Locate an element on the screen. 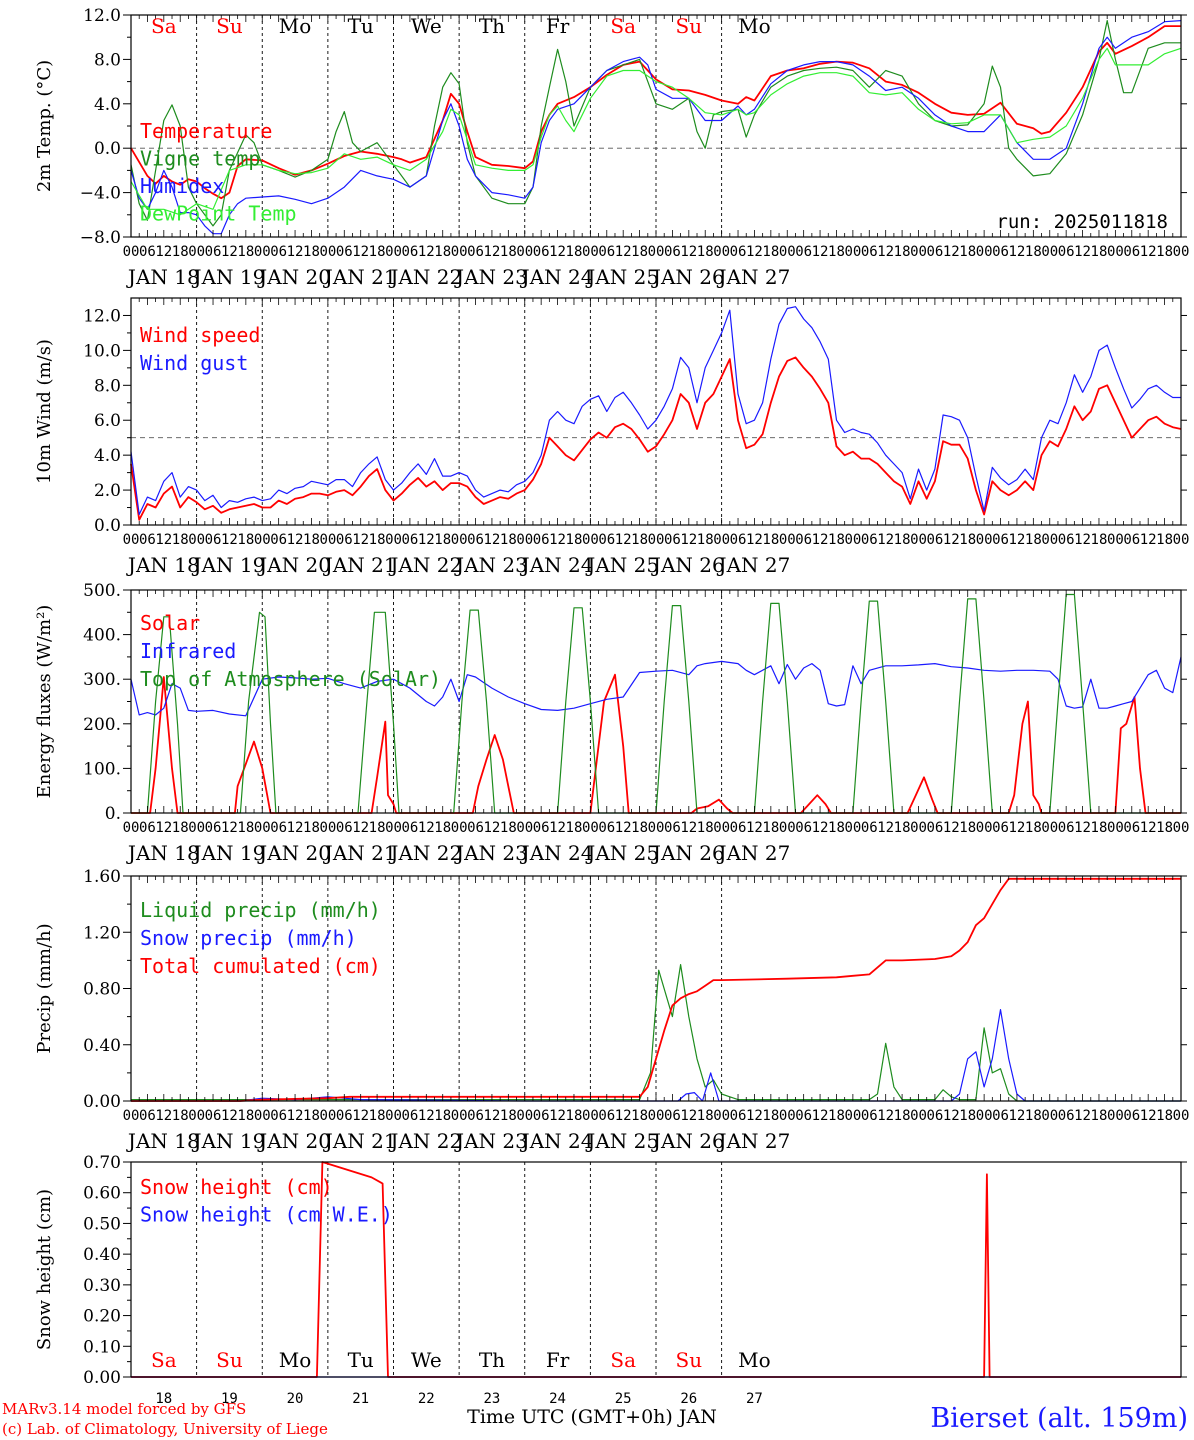 Image resolution: width=1194 pixels, height=1440 pixels. date-label: JAN 24 is located at coordinates (557, 277).